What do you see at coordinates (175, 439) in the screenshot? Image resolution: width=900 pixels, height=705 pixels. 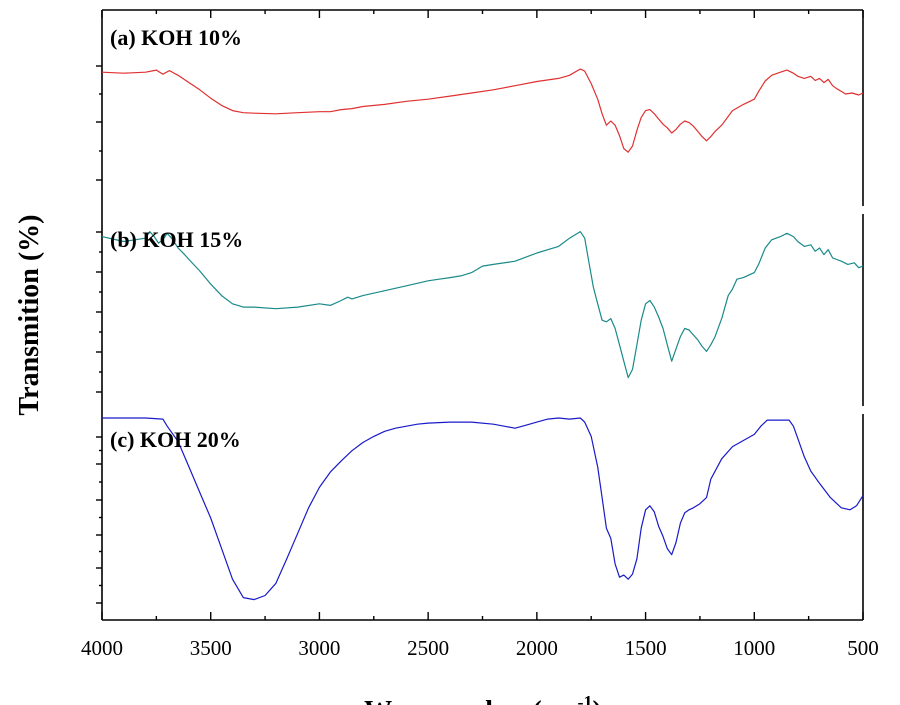 I see `panel-label-3: (c) KOH 20%` at bounding box center [175, 439].